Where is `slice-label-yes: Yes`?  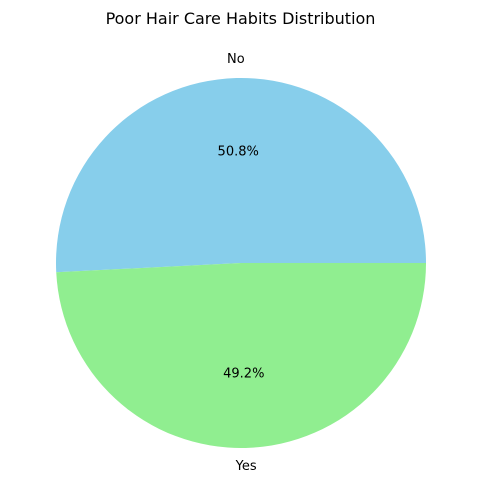
slice-label-yes: Yes is located at coordinates (246, 466).